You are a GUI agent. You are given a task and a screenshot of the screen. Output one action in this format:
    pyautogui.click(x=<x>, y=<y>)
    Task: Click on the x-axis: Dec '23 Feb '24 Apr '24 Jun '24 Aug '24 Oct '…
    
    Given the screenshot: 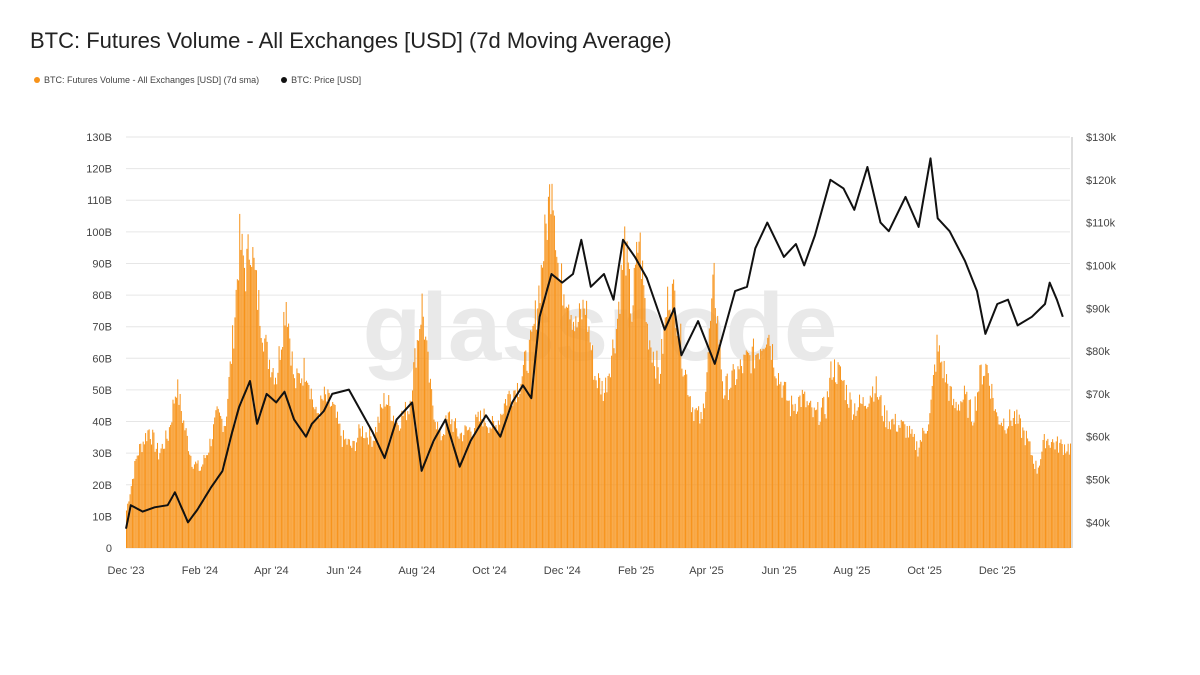 What is the action you would take?
    pyautogui.click(x=562, y=571)
    